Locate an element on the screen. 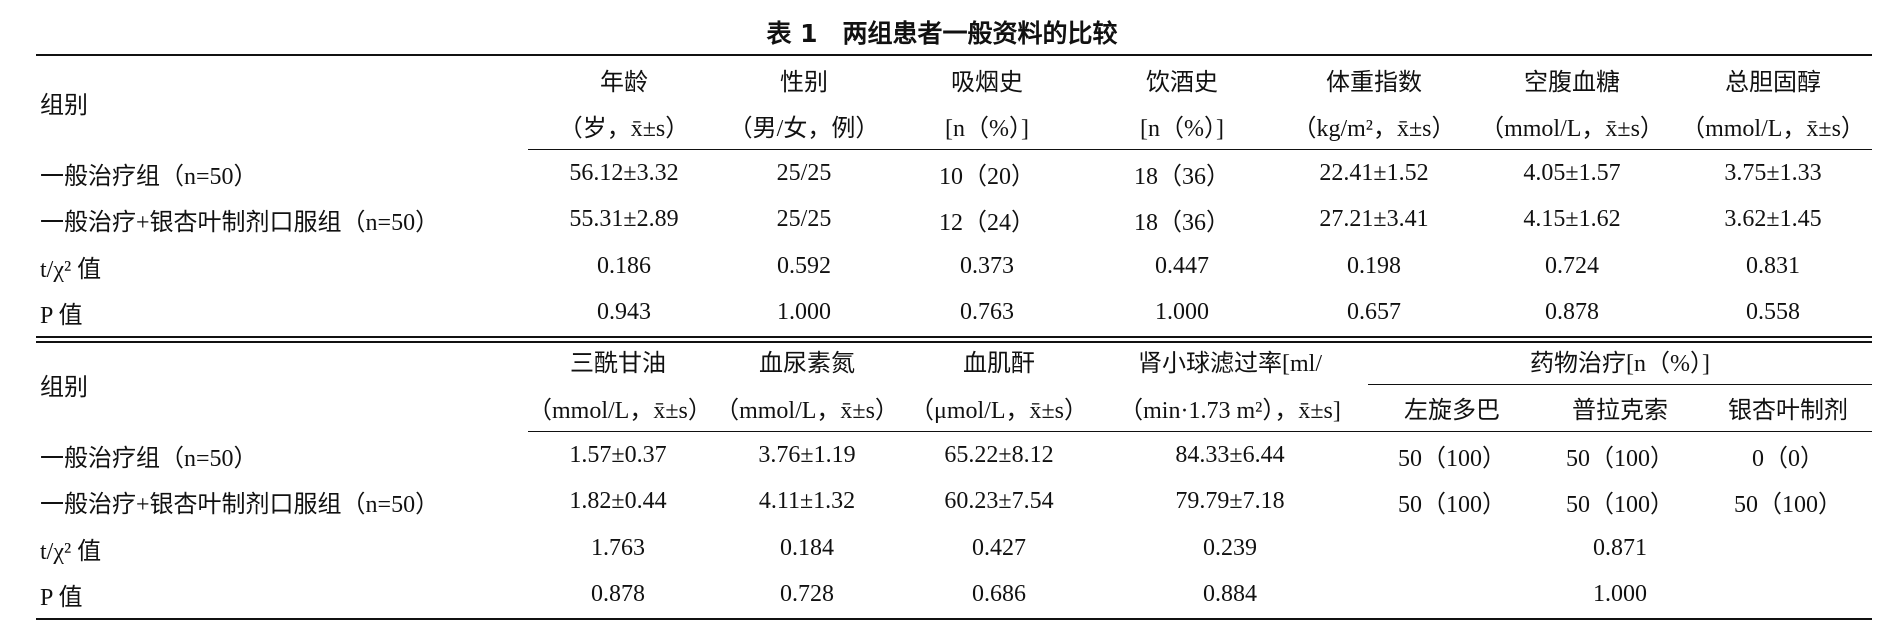 The width and height of the screenshot is (1884, 637). table-cell: 65.22±8.12 is located at coordinates (999, 454).